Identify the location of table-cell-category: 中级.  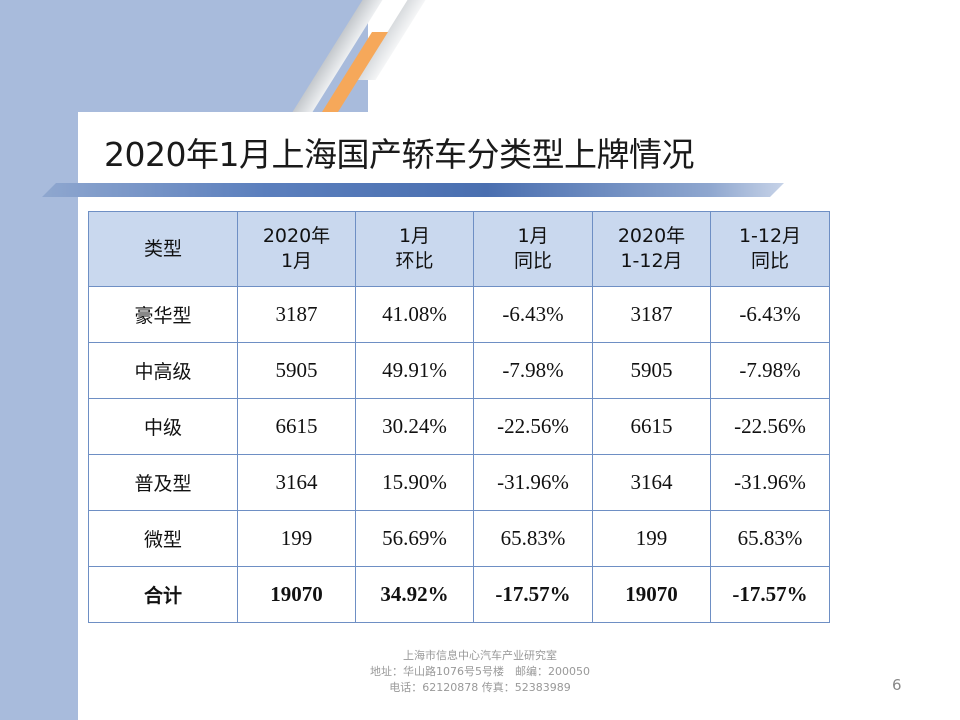
(163, 426).